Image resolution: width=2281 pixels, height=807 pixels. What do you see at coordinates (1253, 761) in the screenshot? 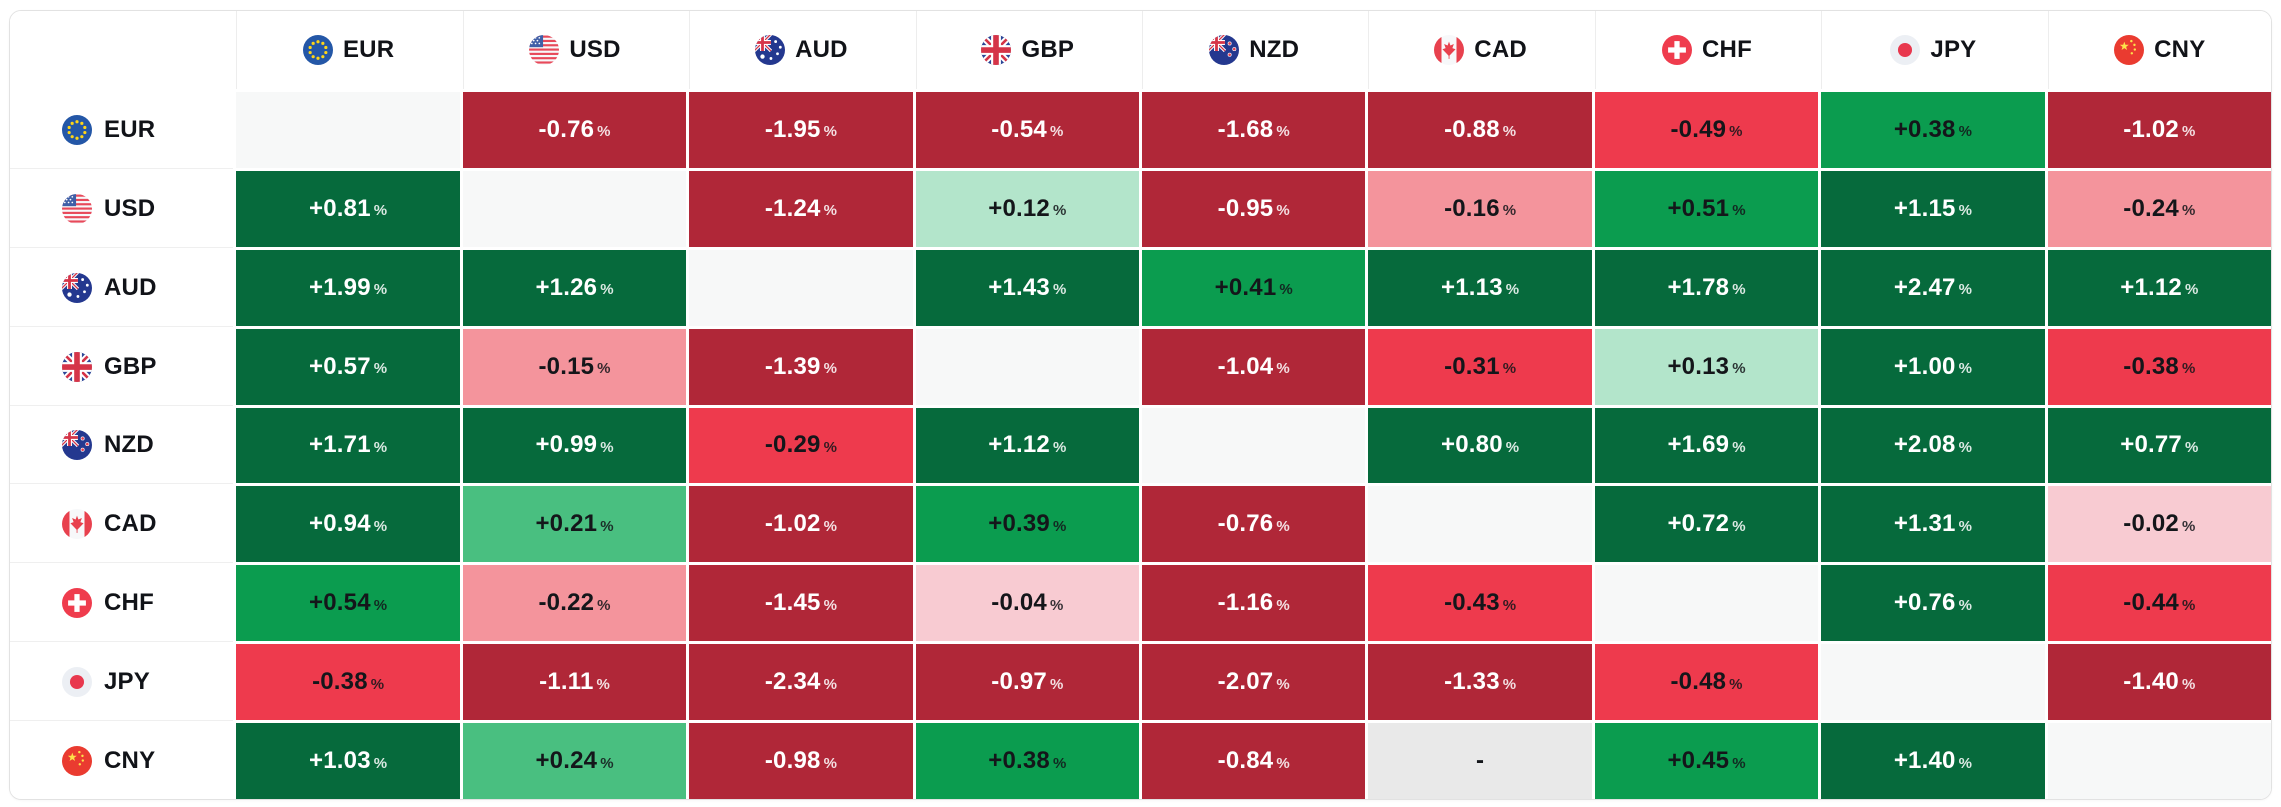
I see `cell-cny-nzd: -0.84%` at bounding box center [1253, 761].